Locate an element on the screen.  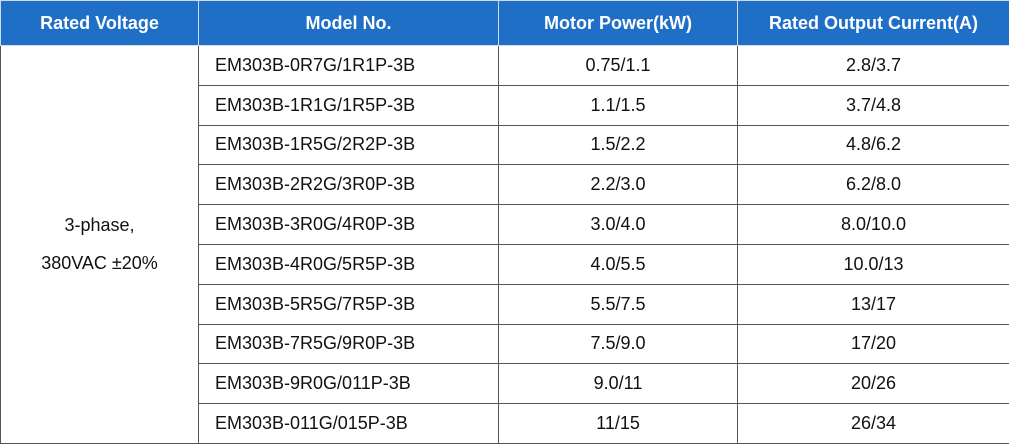
model-cell: EM303B-7R5G/9R0P-3B is located at coordinates (348, 344).